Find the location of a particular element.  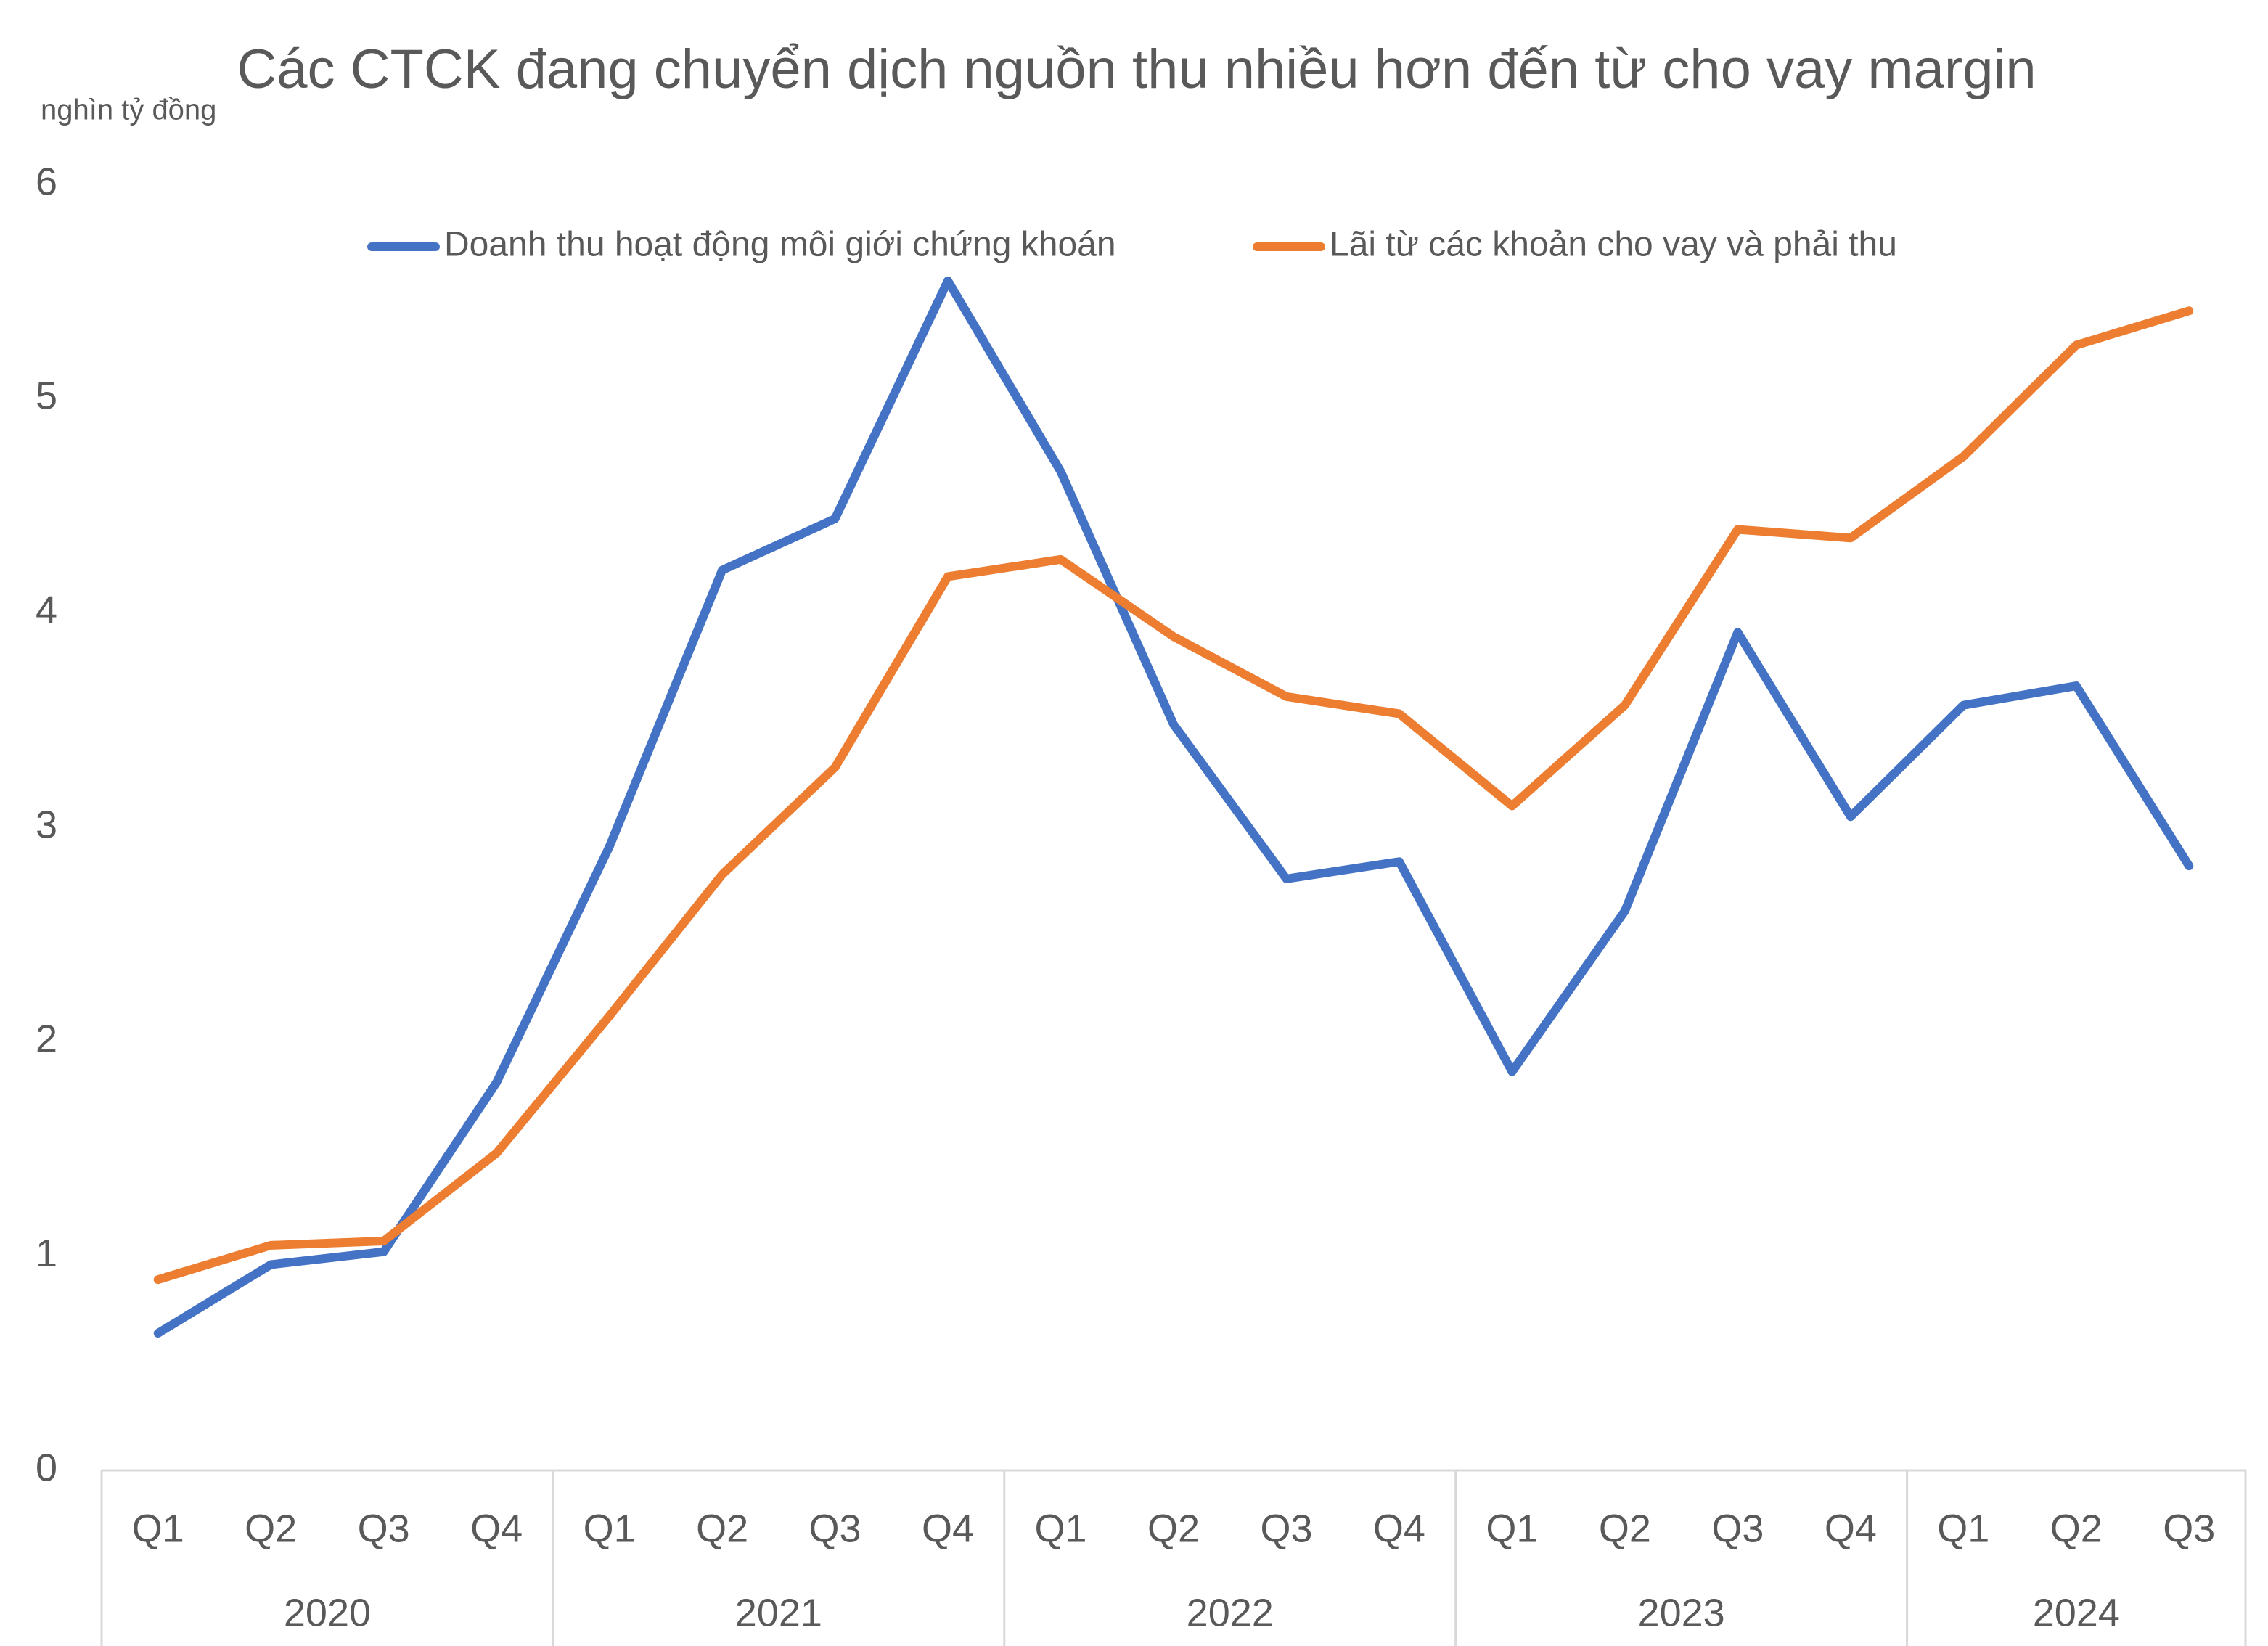

x-group-label: 2021 is located at coordinates (778, 1612).